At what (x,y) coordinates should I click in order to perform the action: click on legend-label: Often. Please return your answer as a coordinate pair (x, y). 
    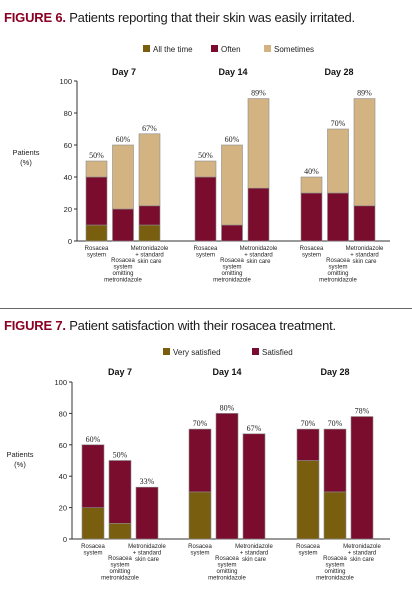
    Looking at the image, I should click on (231, 49).